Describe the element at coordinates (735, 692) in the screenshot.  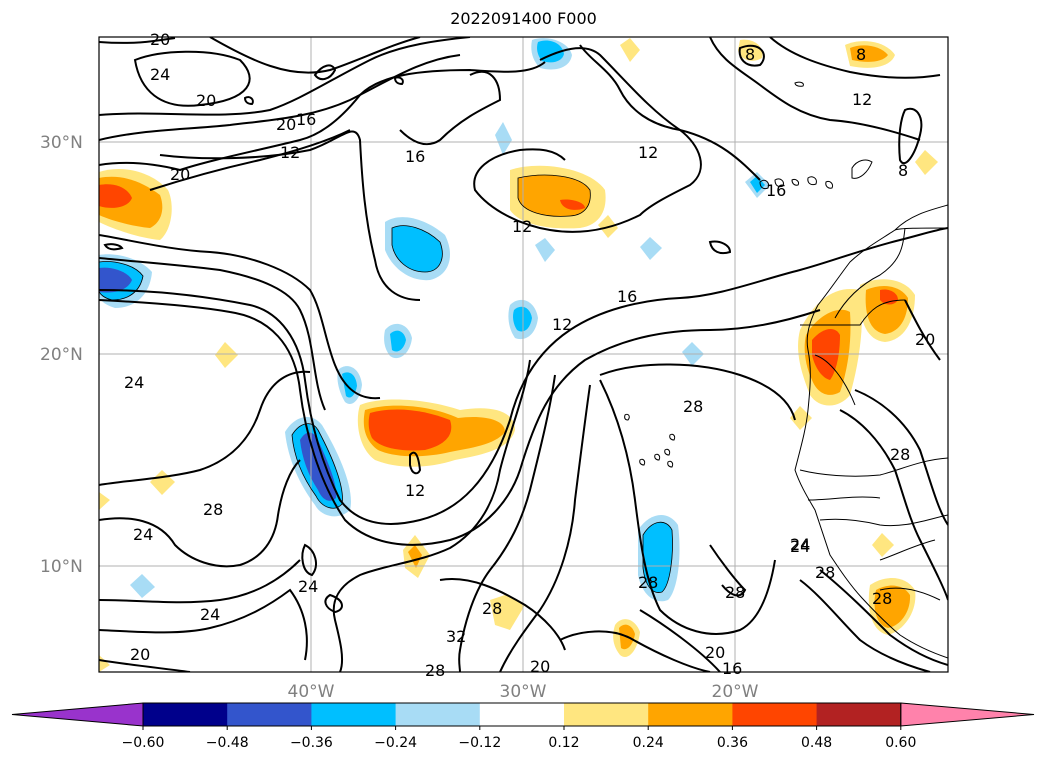
I see `lon-label-20w: 20°W` at that location.